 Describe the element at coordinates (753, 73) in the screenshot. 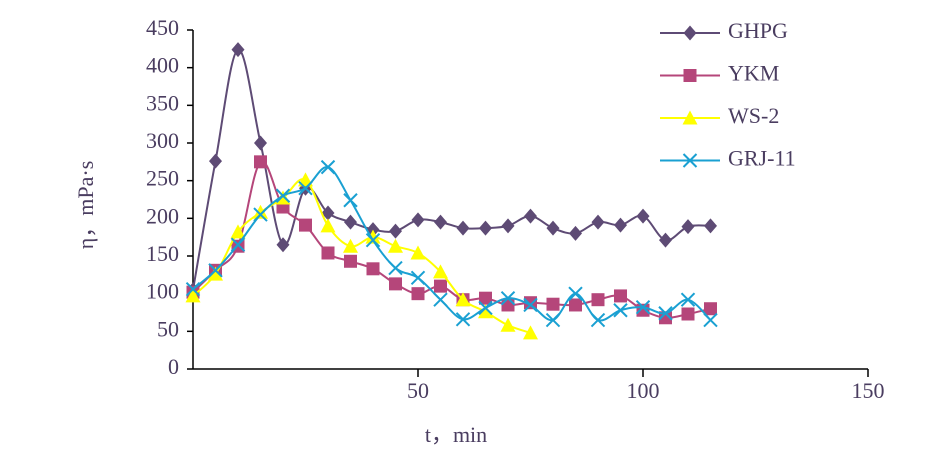

I see `legend-label: YKM` at that location.